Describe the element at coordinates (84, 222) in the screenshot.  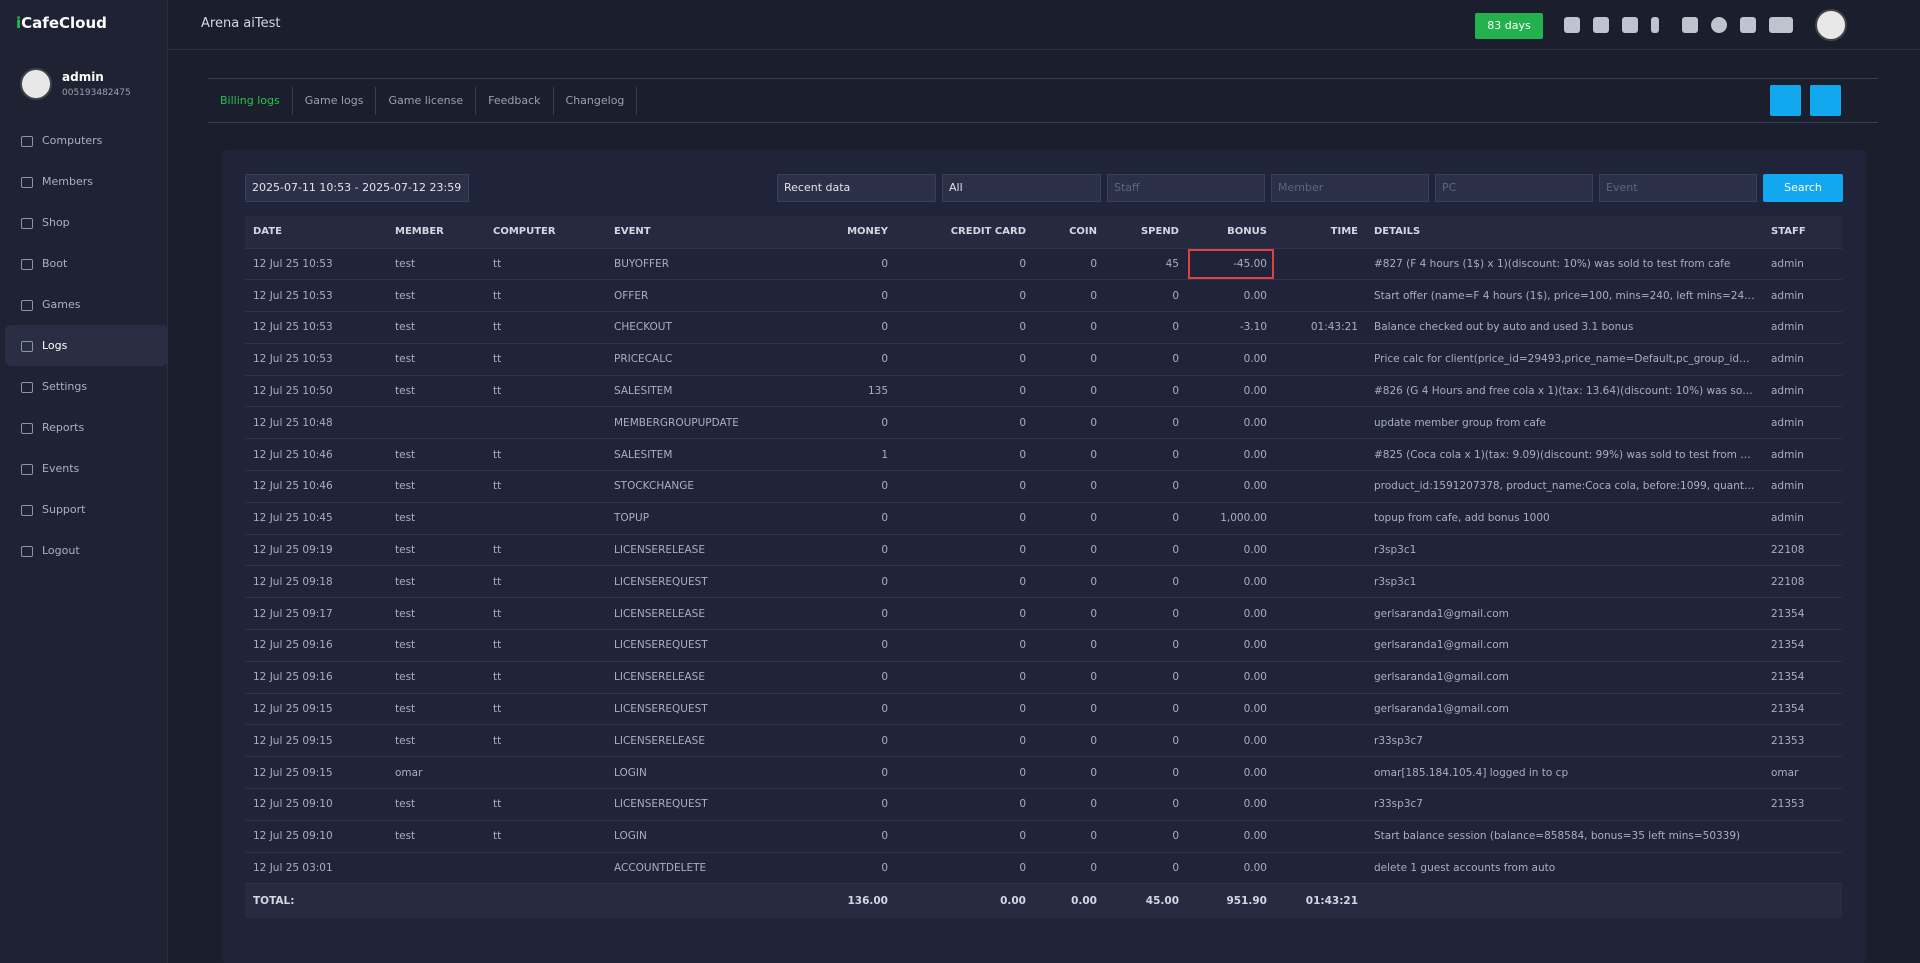
I see `nav-item: Shop` at that location.